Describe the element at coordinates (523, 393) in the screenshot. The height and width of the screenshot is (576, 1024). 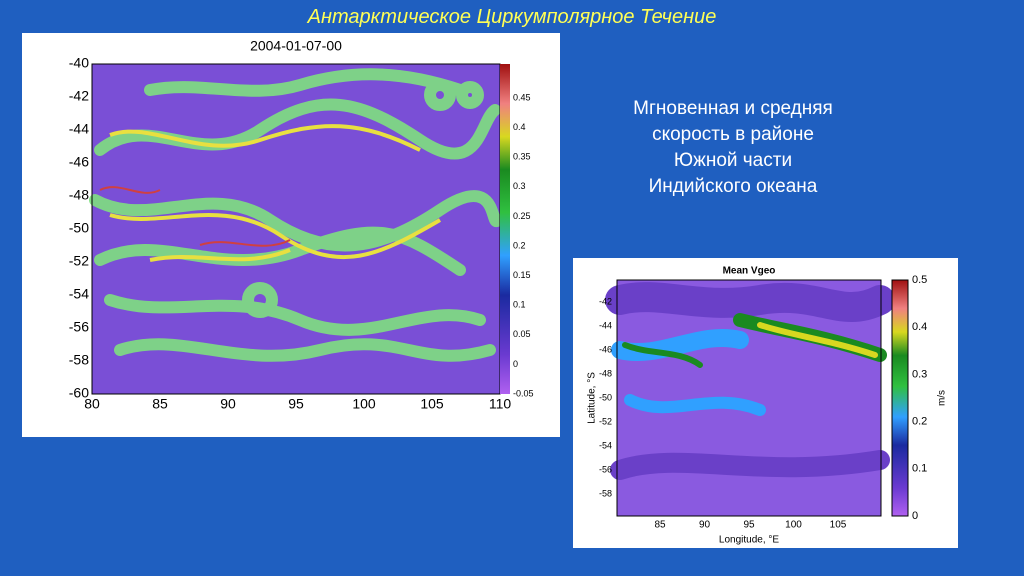
I see `colorbar-tick-label: -0.05` at that location.